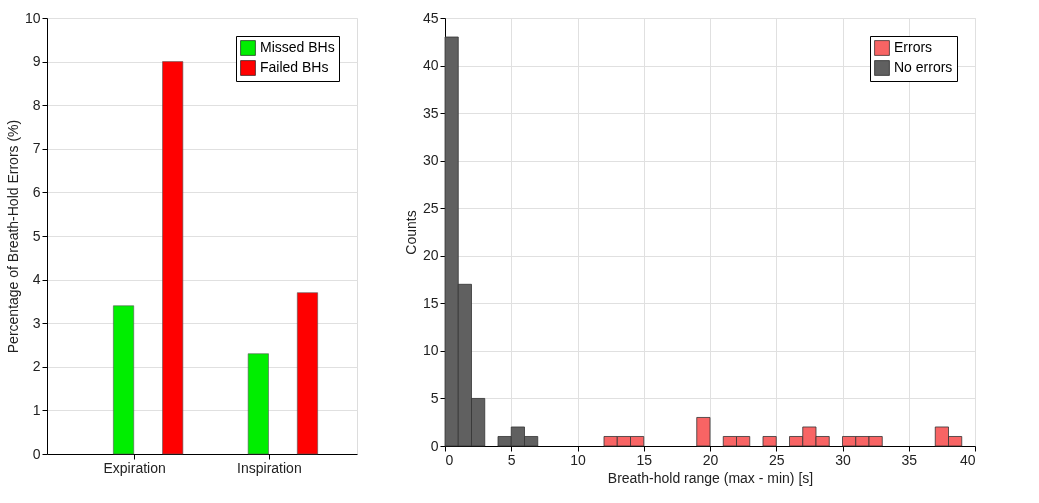 This screenshot has height=503, width=1039. Describe the element at coordinates (36, 279) in the screenshot. I see `y-tick-label: 4` at that location.